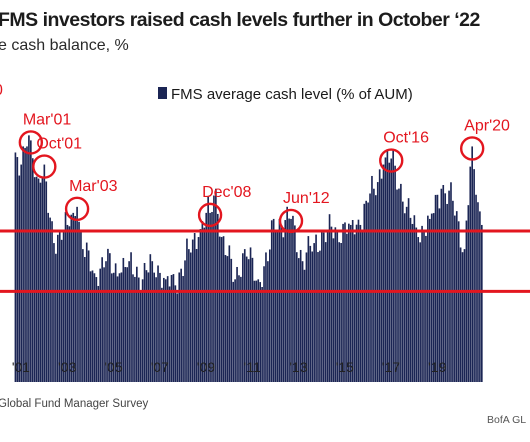  What do you see at coordinates (93, 186) in the screenshot?
I see `annotation-label: Mar'03` at bounding box center [93, 186].